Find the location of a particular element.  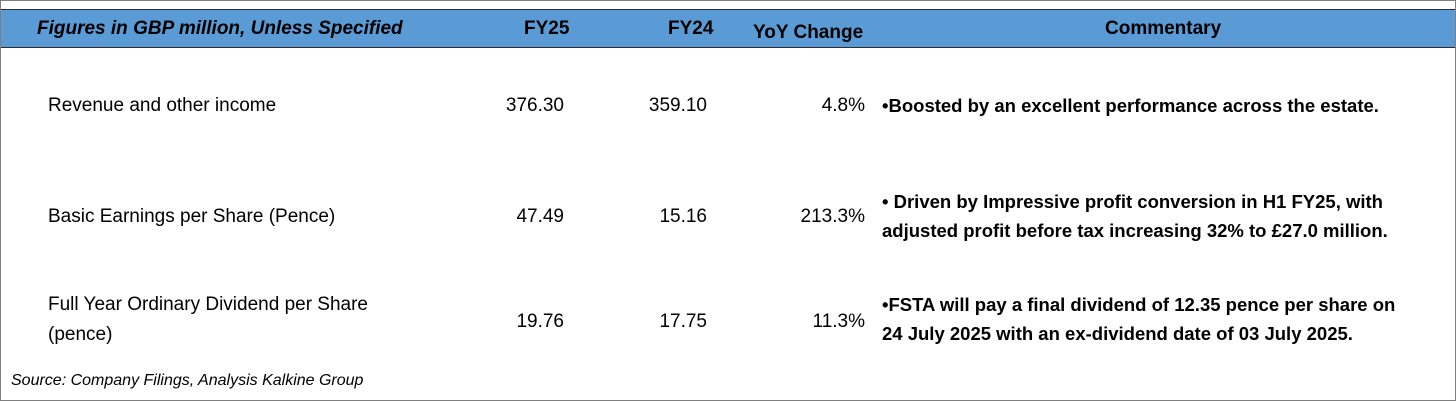

row-fy25-value: 19.76 is located at coordinates (540, 321).